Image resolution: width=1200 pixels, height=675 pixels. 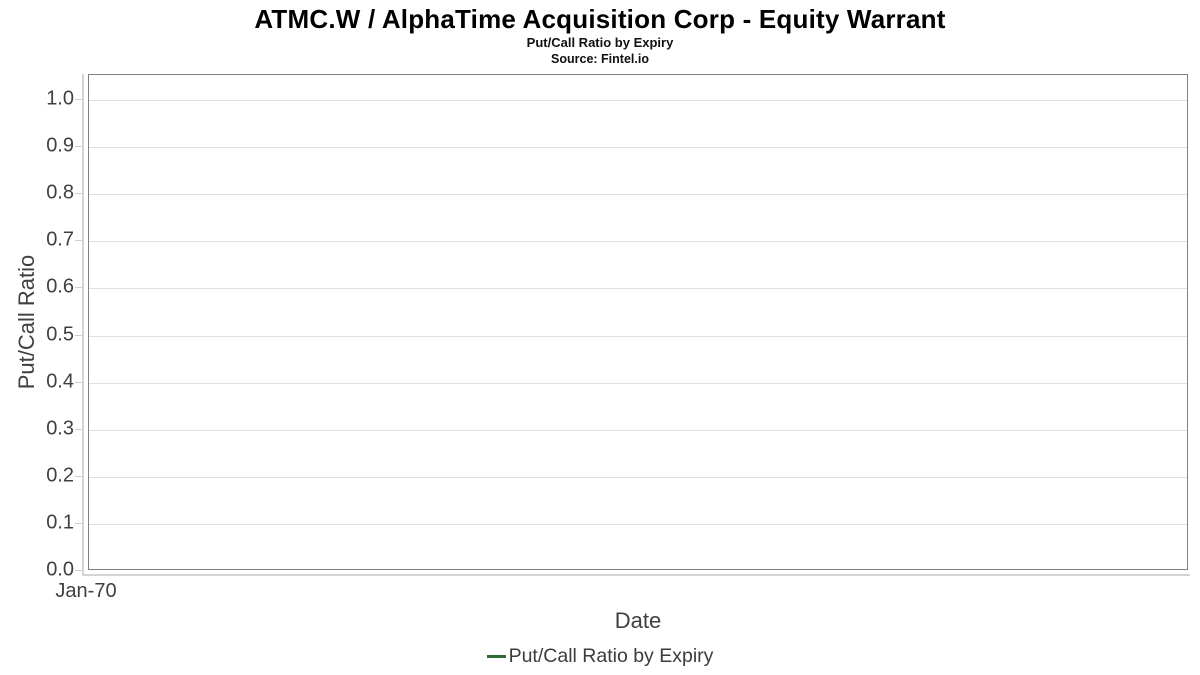 I want to click on y-axis-title: Put/Call Ratio, so click(x=26, y=322).